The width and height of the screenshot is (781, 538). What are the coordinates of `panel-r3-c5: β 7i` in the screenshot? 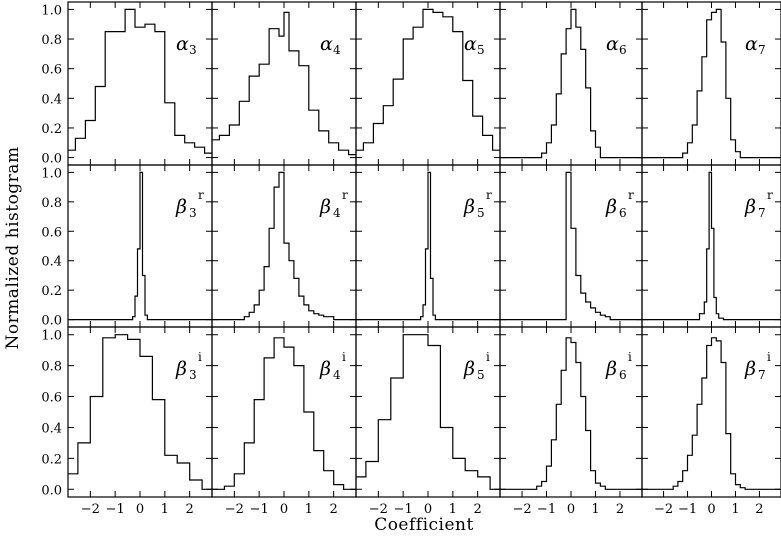 It's located at (711, 412).